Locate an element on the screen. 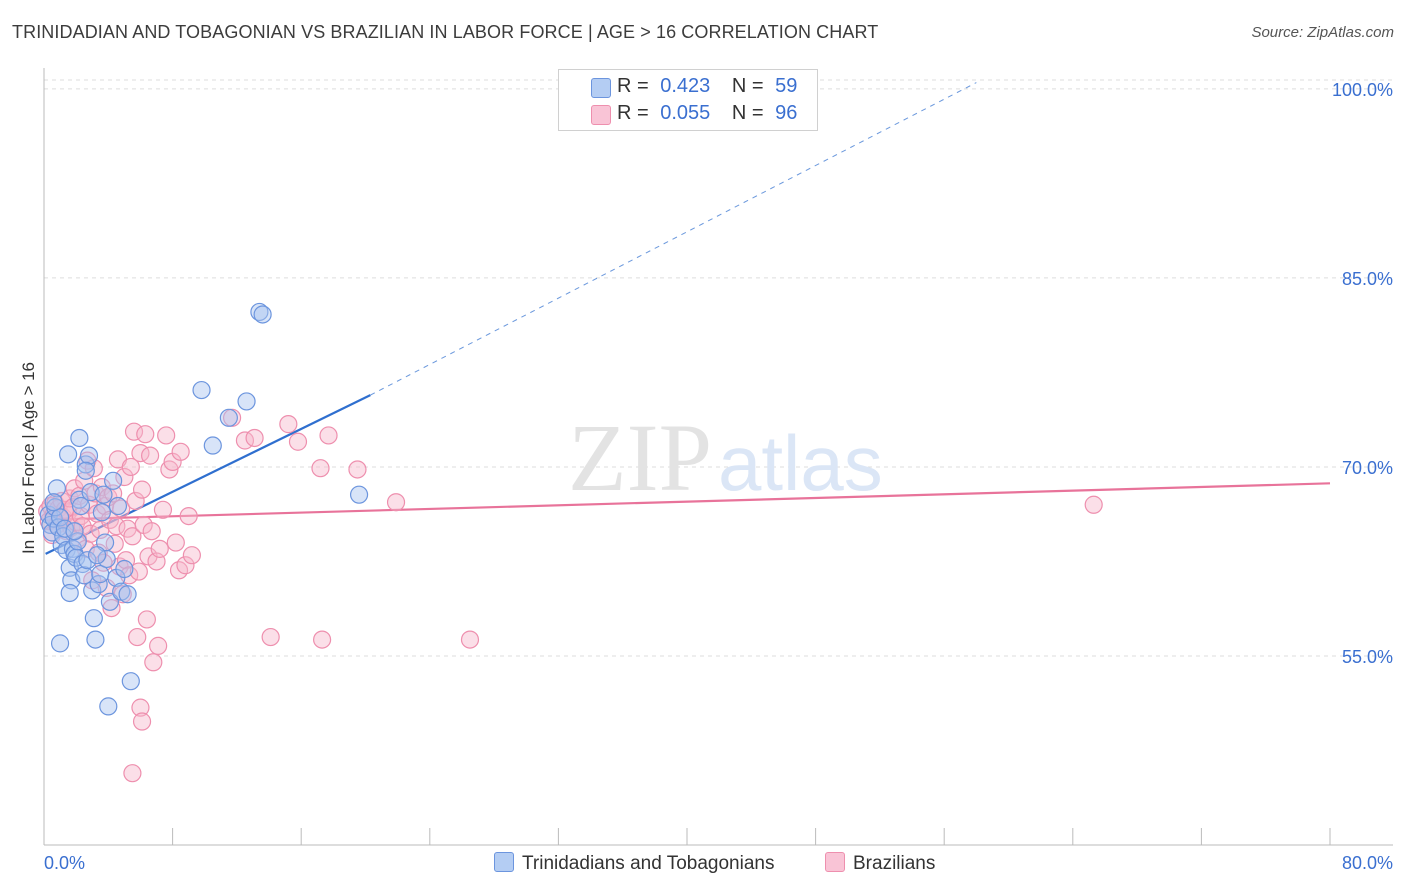 This screenshot has height=892, width=1406. trendline-trinidadians is located at coordinates (208, 474).